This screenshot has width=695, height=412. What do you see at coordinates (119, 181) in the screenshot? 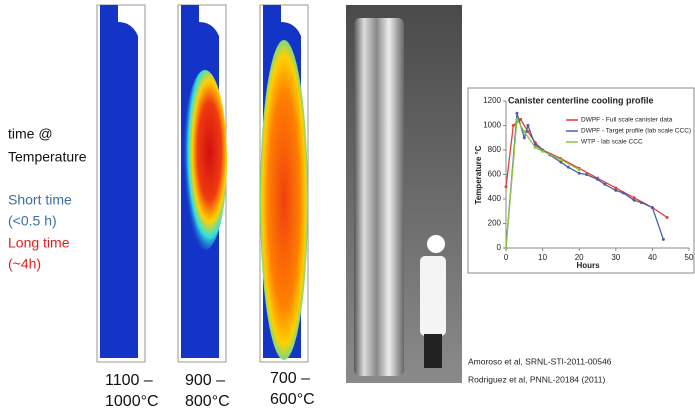
I see `panel-fill` at bounding box center [119, 181].